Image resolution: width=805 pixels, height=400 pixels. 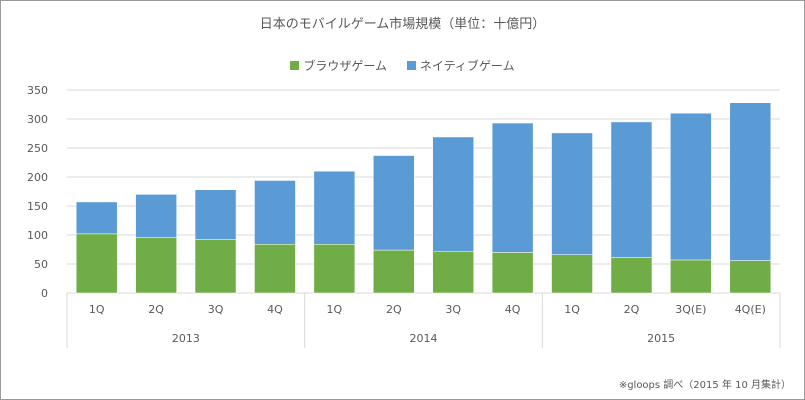 I want to click on y-tick-label: 300, so click(x=37, y=119).